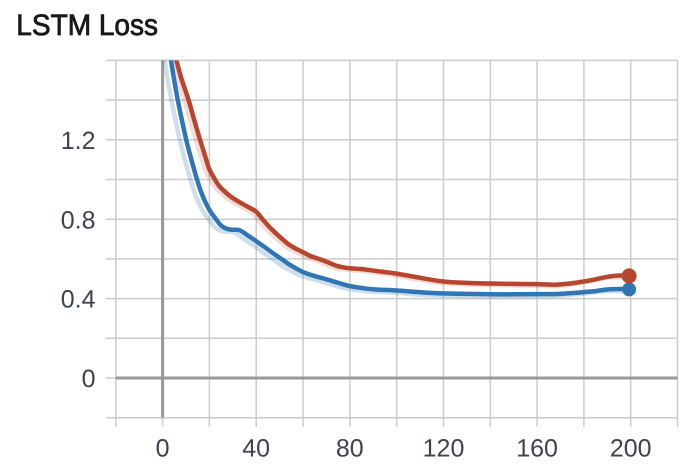  Describe the element at coordinates (78, 220) in the screenshot. I see `svg-text: 0.8` at that location.